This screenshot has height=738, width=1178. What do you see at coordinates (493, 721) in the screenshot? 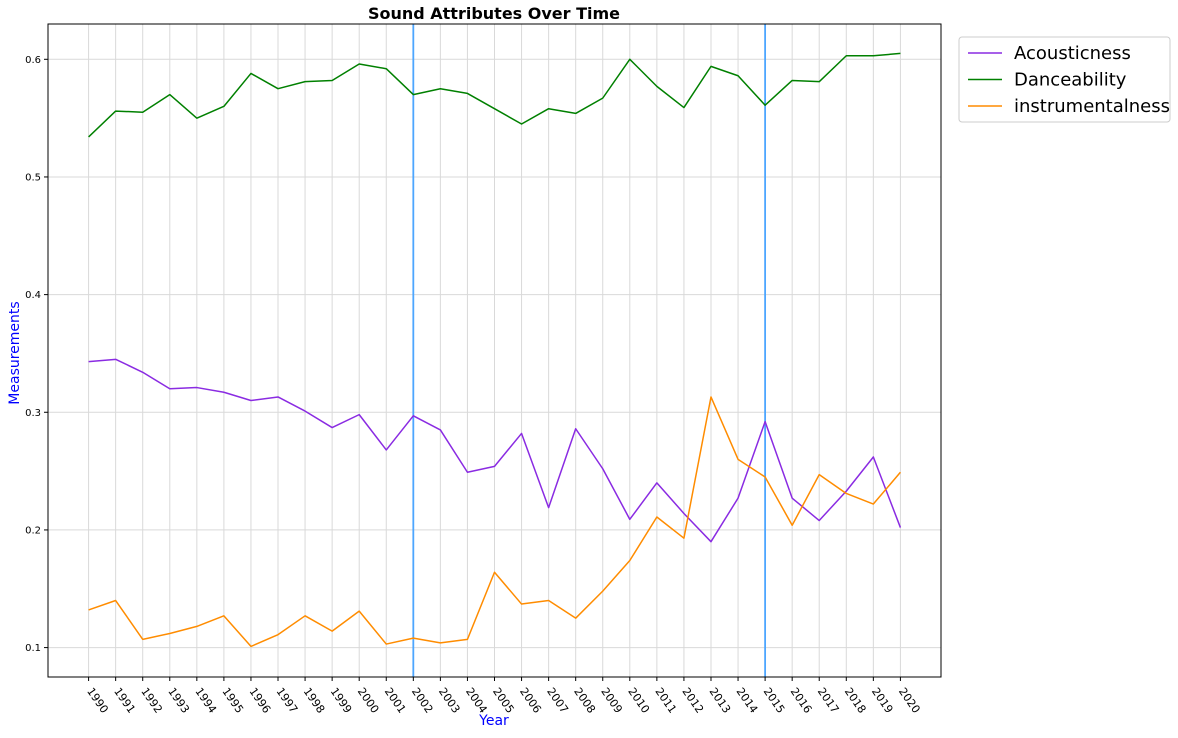
I see `x-axis-label: Year` at bounding box center [493, 721].